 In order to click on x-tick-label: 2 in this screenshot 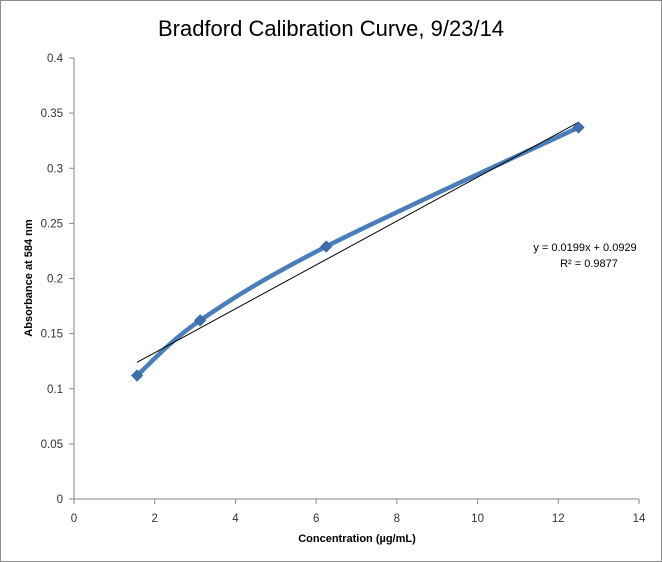, I will do `click(155, 519)`.